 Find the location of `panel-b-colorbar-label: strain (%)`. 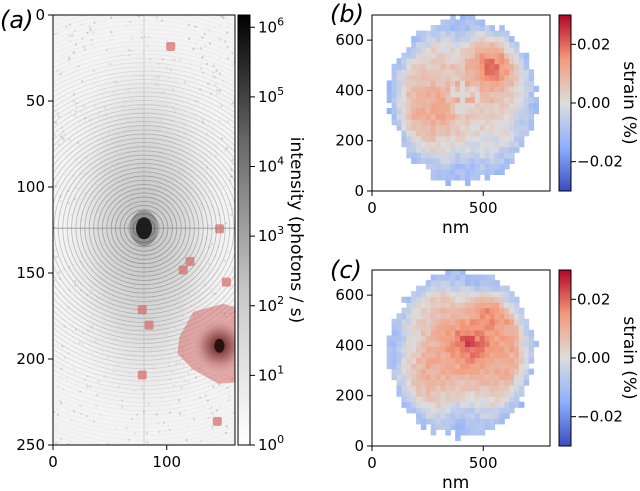

panel-b-colorbar-label: strain (%) is located at coordinates (629, 102).